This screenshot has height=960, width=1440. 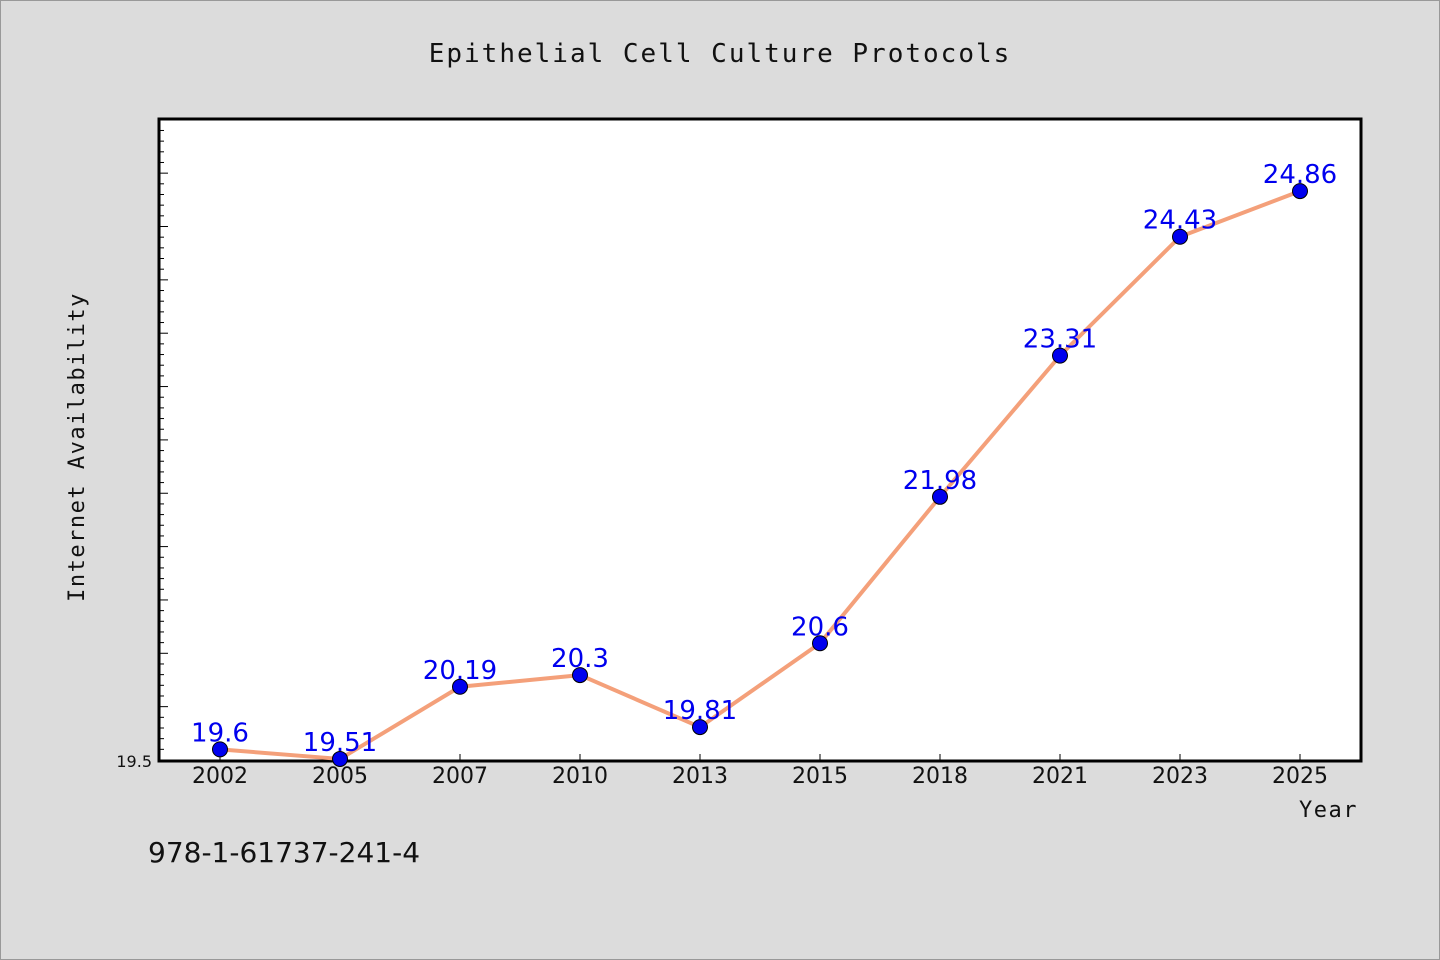 What do you see at coordinates (940, 776) in the screenshot?
I see `x-tick-label: 2018` at bounding box center [940, 776].